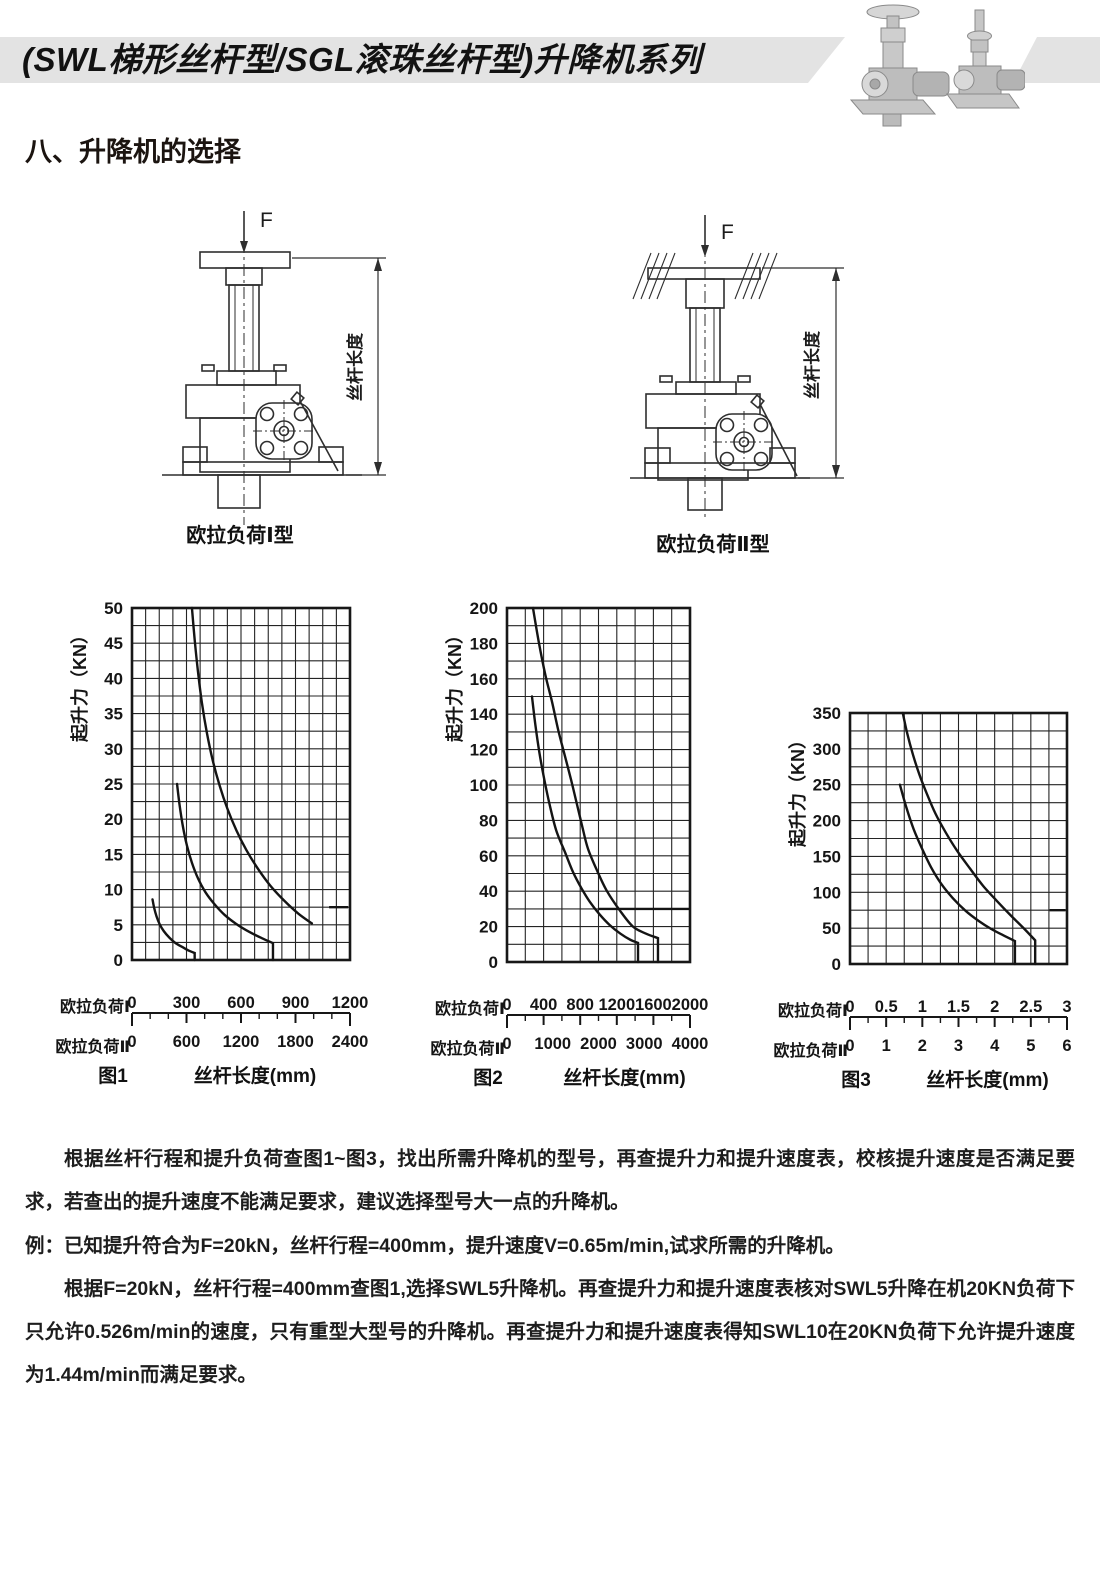  I want to click on header-band: (SWL梯形丝杆型/SGL滚珠丝杆型)升降机系列, so click(422, 60).